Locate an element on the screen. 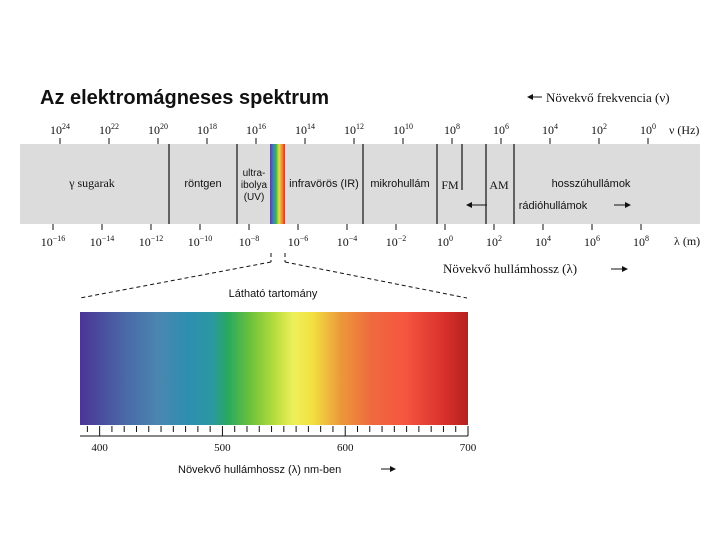  band-ir-label: infravörös (IR) is located at coordinates (324, 184).